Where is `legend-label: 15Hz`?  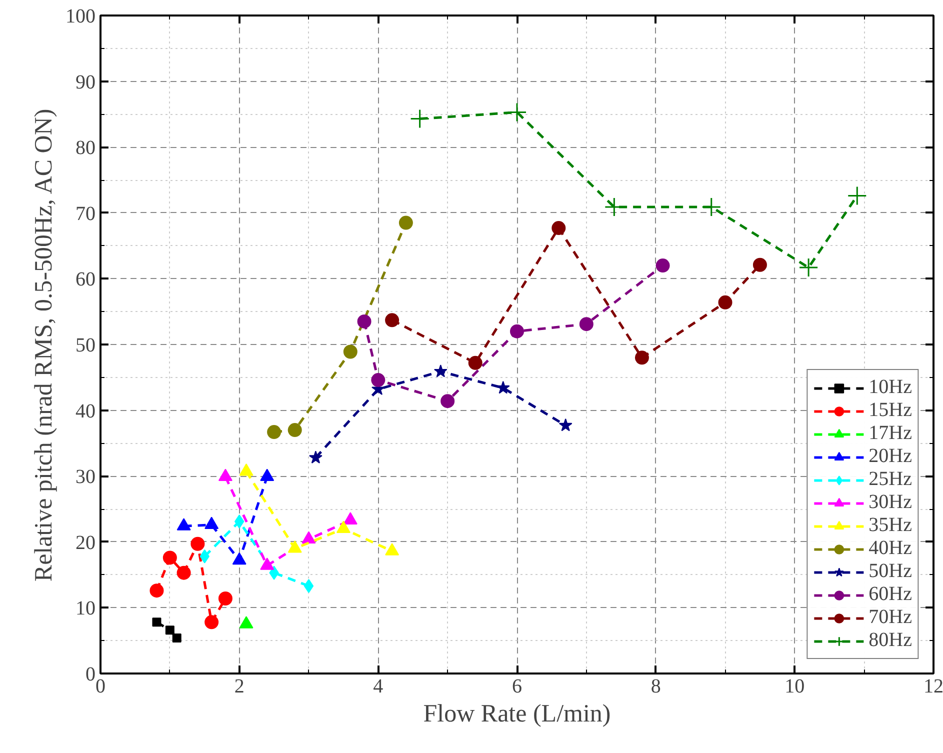
legend-label: 15Hz is located at coordinates (890, 410).